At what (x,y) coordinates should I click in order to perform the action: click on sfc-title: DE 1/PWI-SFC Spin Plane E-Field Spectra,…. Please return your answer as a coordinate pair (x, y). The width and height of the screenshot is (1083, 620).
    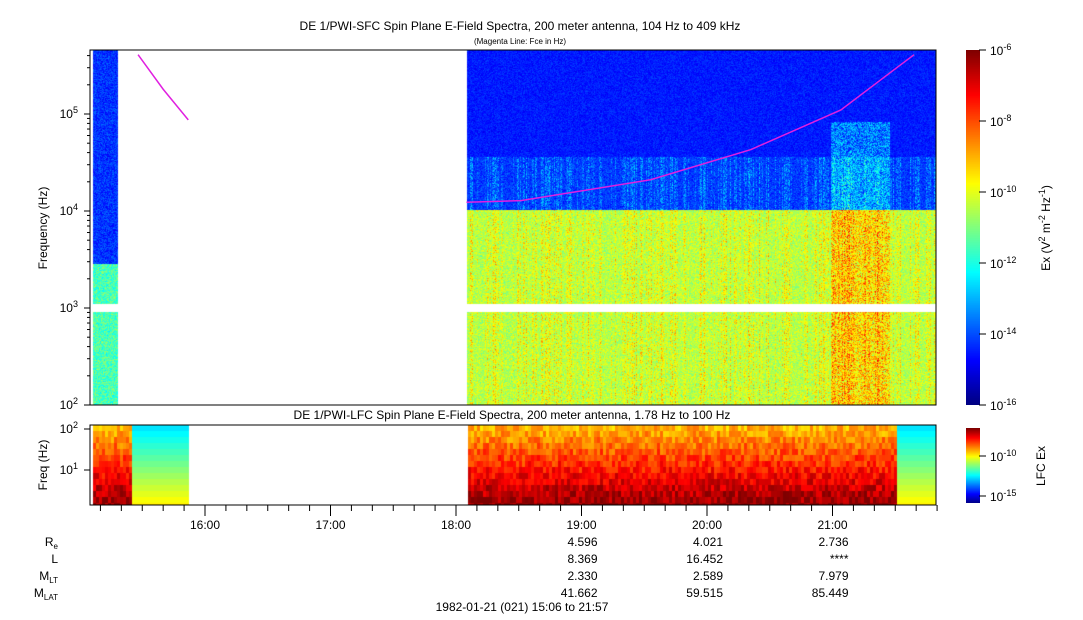
    Looking at the image, I should click on (520, 26).